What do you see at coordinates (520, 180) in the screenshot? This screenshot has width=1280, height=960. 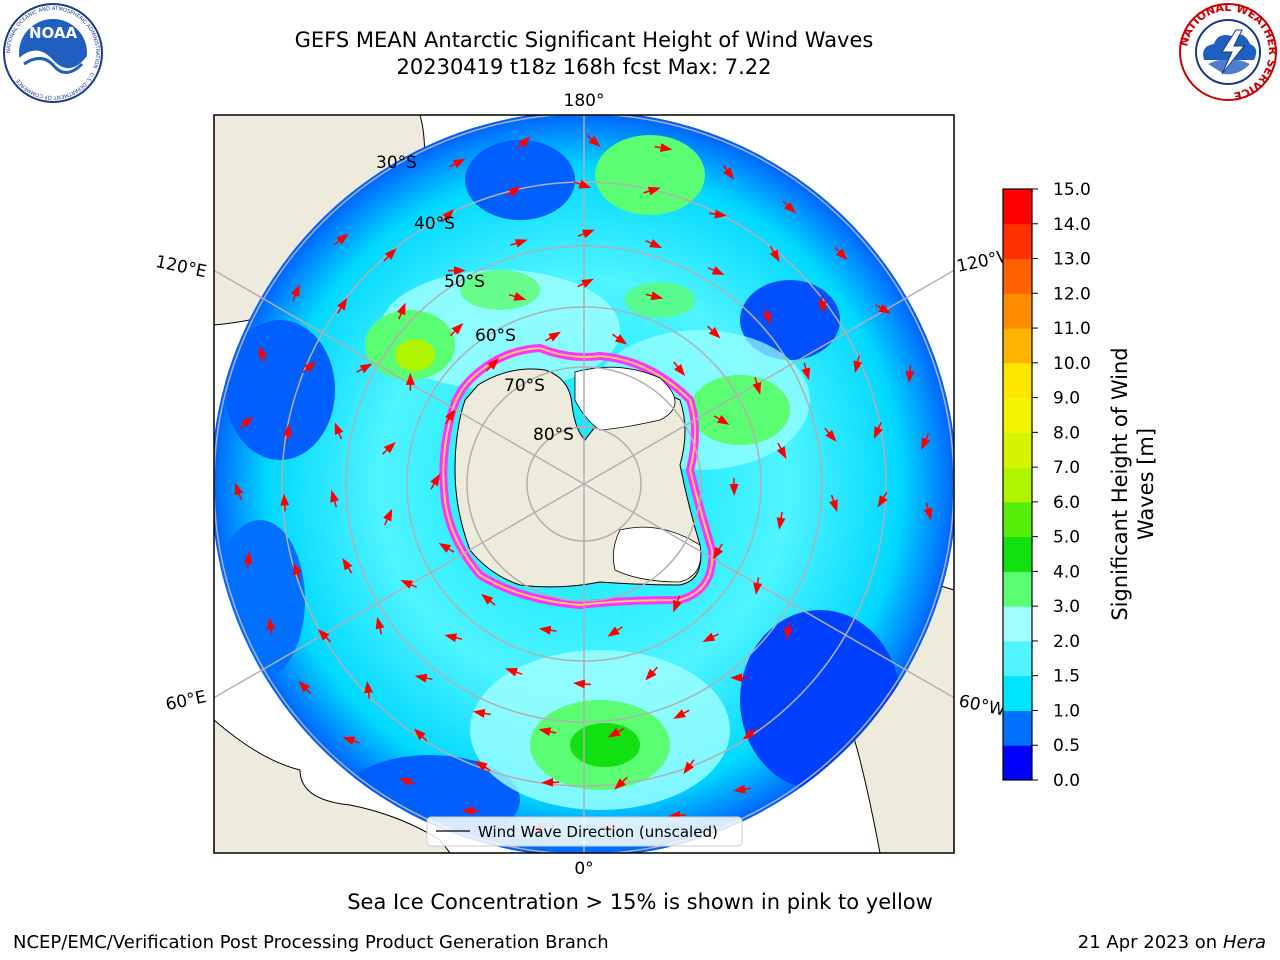 I see `wave-area-low` at bounding box center [520, 180].